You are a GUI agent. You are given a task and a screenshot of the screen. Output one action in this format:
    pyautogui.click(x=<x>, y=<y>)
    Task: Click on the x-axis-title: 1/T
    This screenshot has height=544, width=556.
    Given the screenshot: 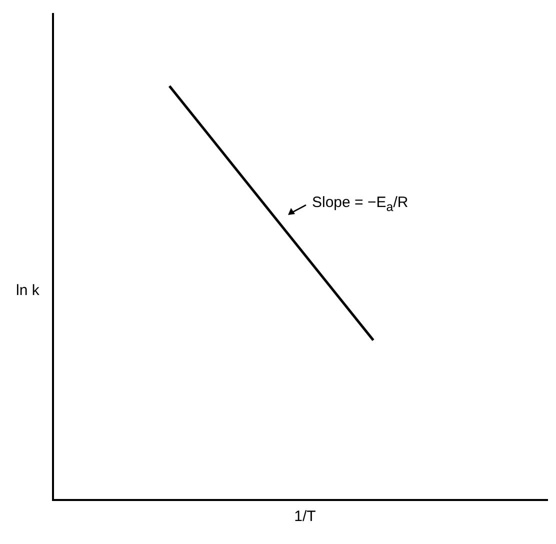 What is the action you would take?
    pyautogui.click(x=305, y=516)
    